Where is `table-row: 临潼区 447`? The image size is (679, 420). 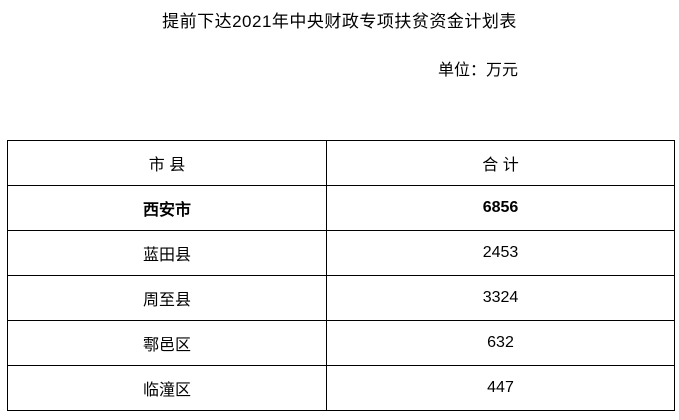 table-row: 临潼区 447 is located at coordinates (341, 388).